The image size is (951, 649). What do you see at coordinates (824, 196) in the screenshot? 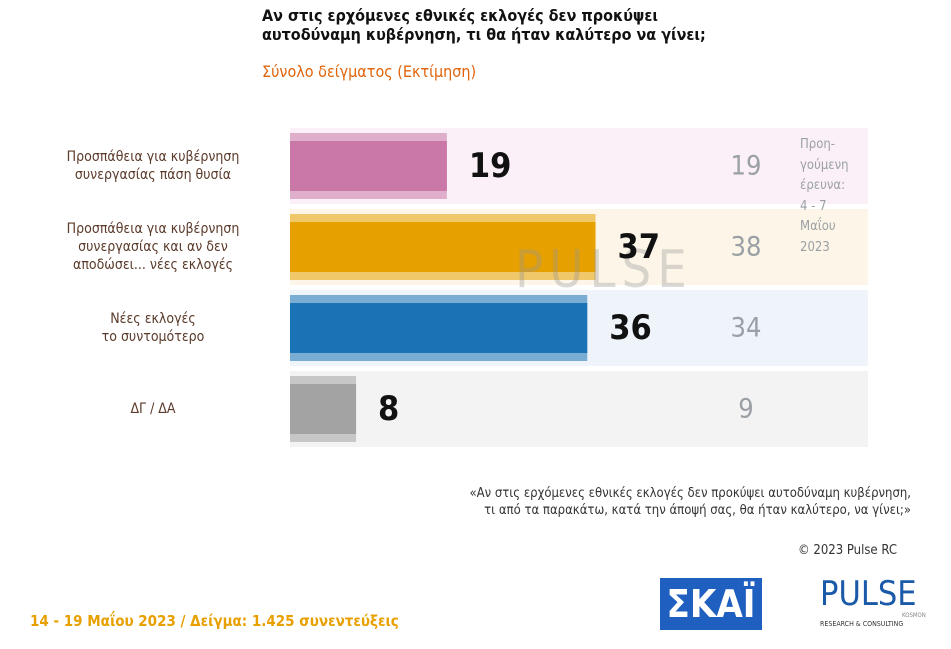
I see `previous-note: Προη- γούμενη έρευνα: 4 - 7 Μαΐου 2023` at bounding box center [824, 196].